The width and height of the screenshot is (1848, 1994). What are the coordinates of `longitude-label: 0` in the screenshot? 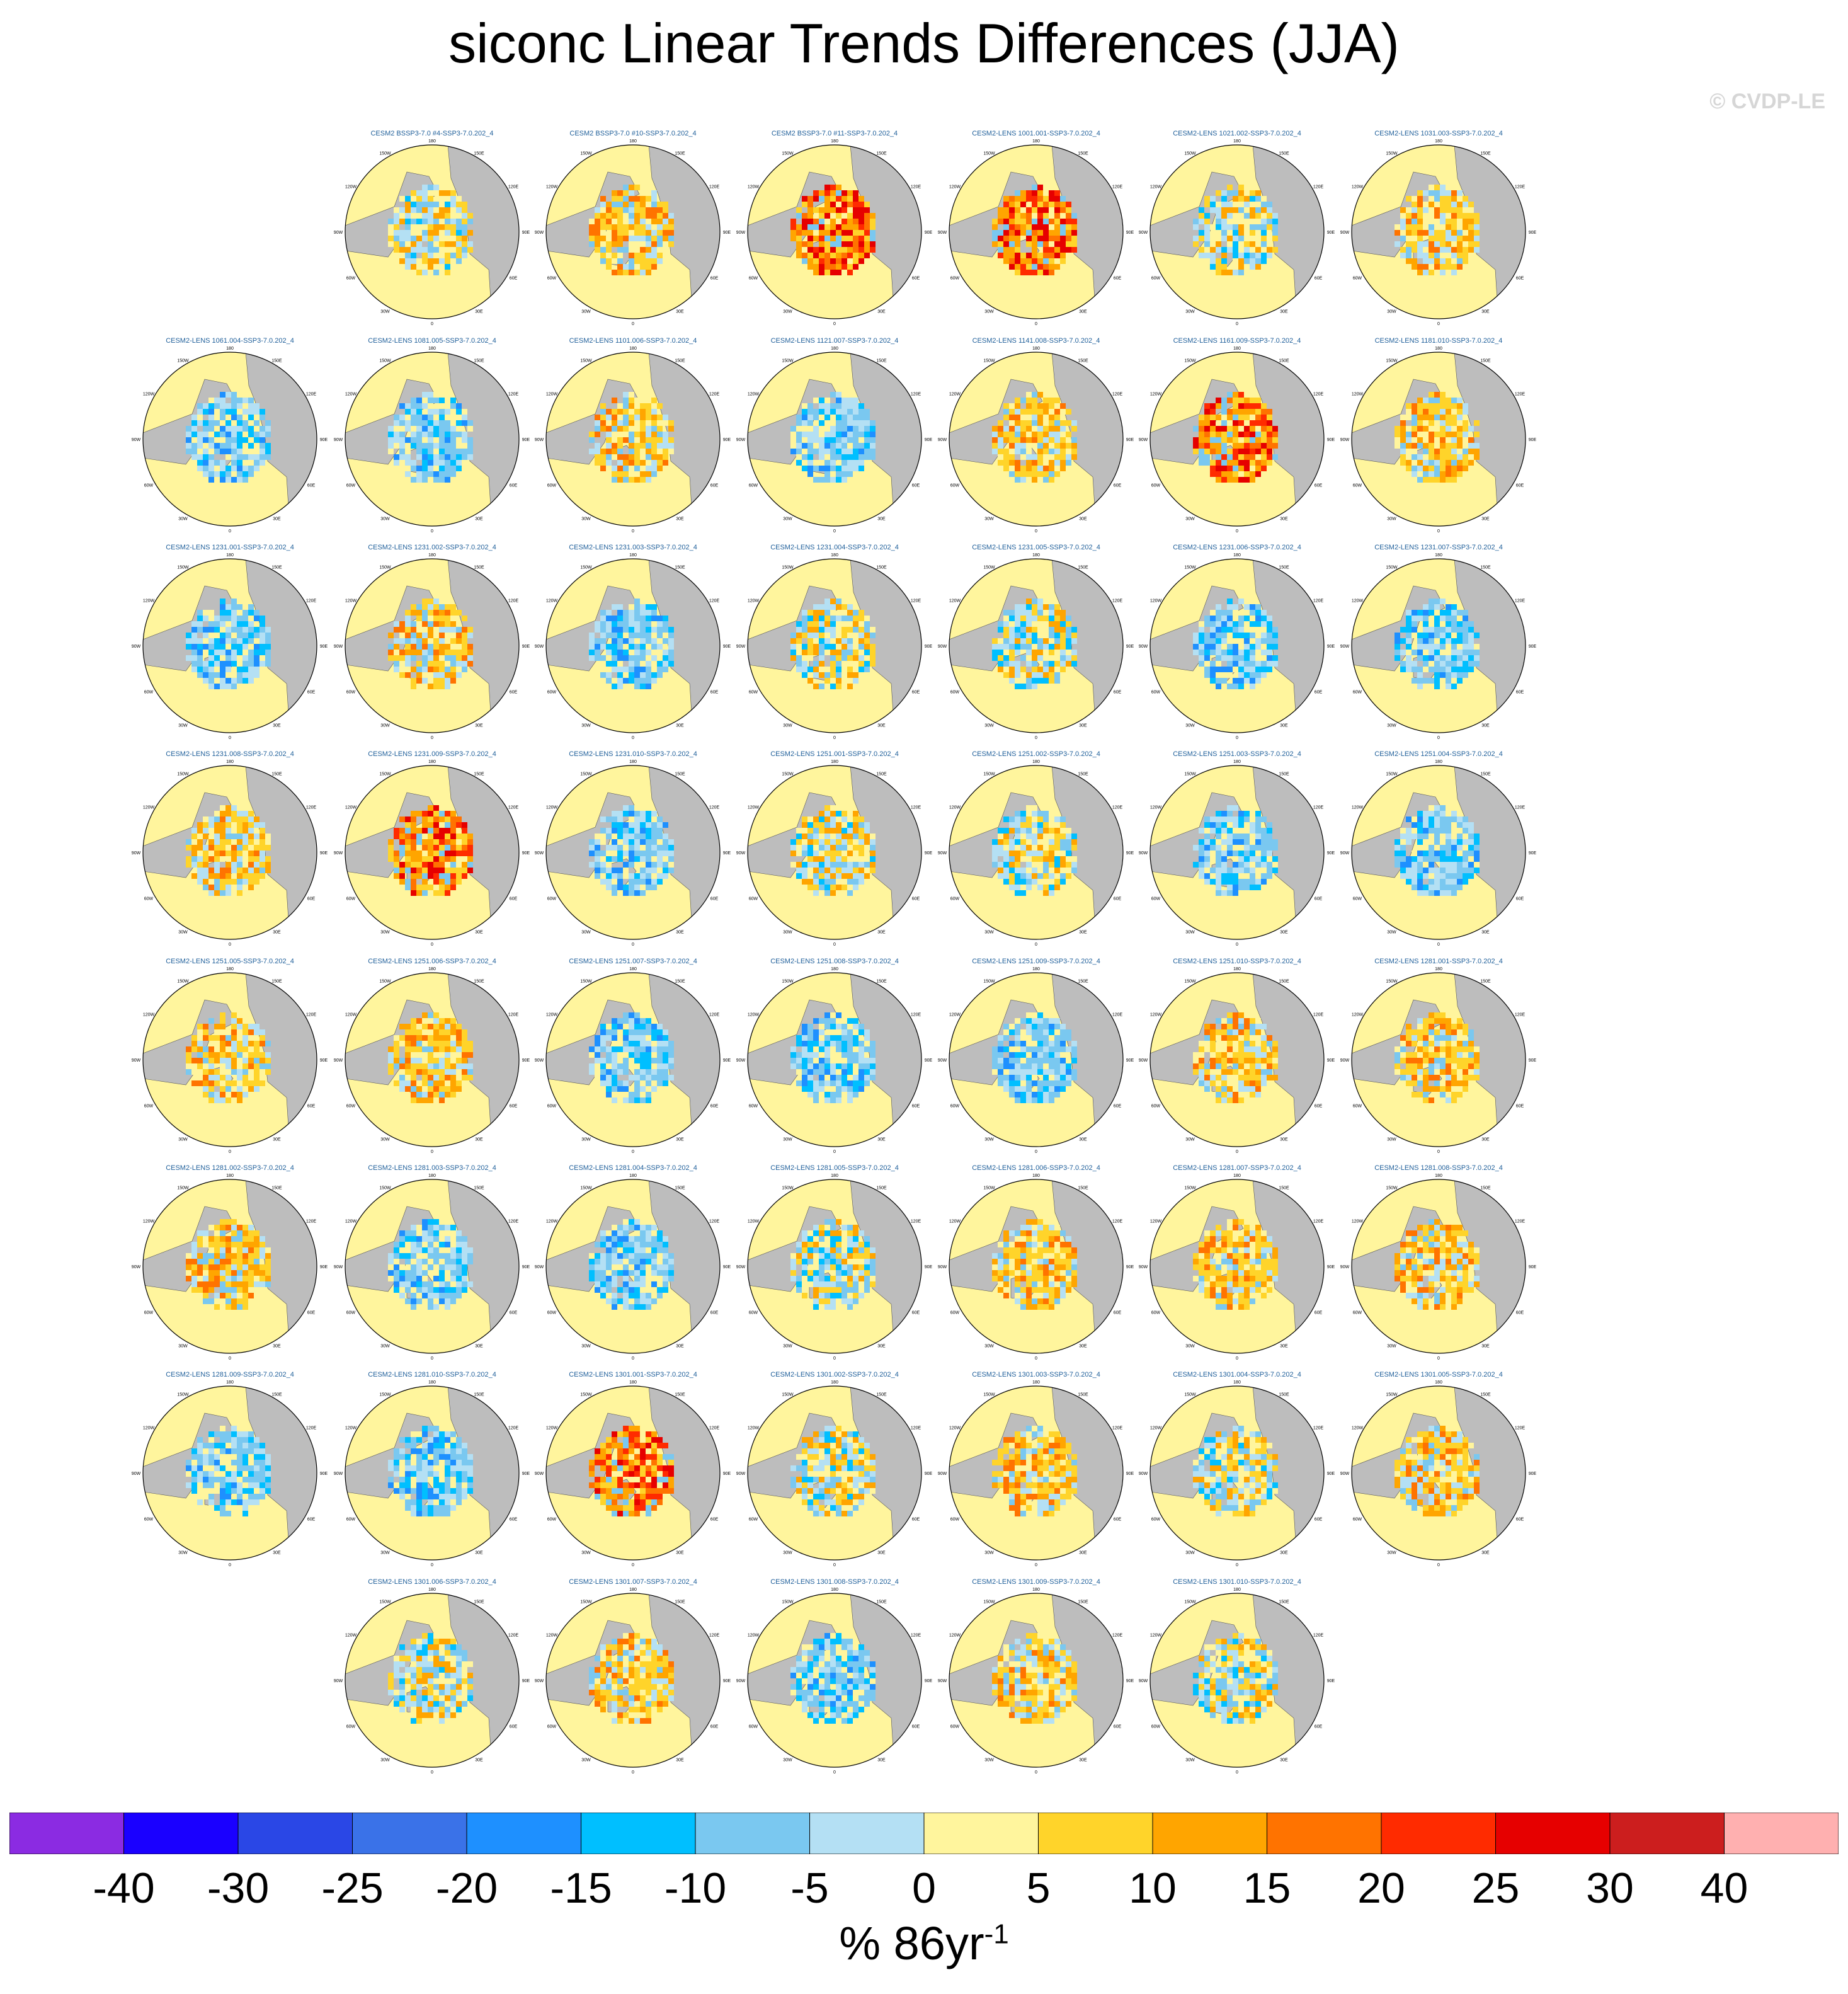 It's located at (1438, 323).